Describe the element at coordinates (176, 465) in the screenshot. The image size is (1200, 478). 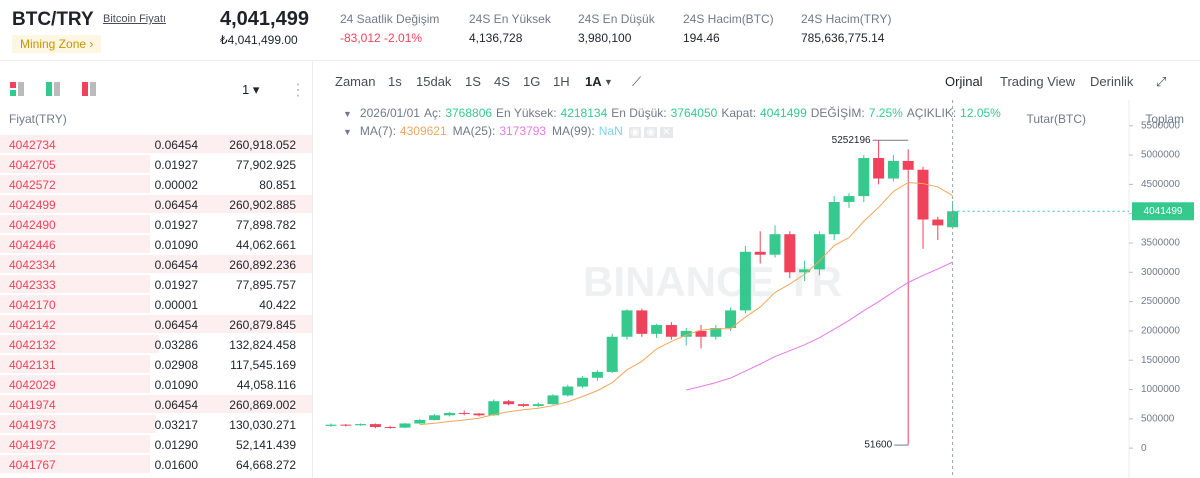
I see `amount: 0.01600` at that location.